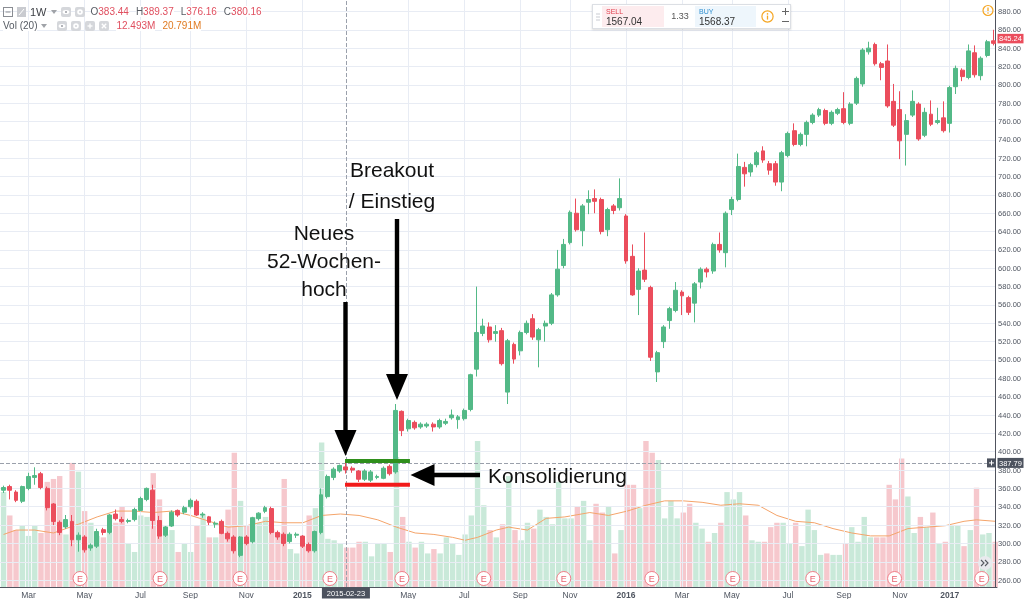  I want to click on annotation: Konsolidierung, so click(557, 475).